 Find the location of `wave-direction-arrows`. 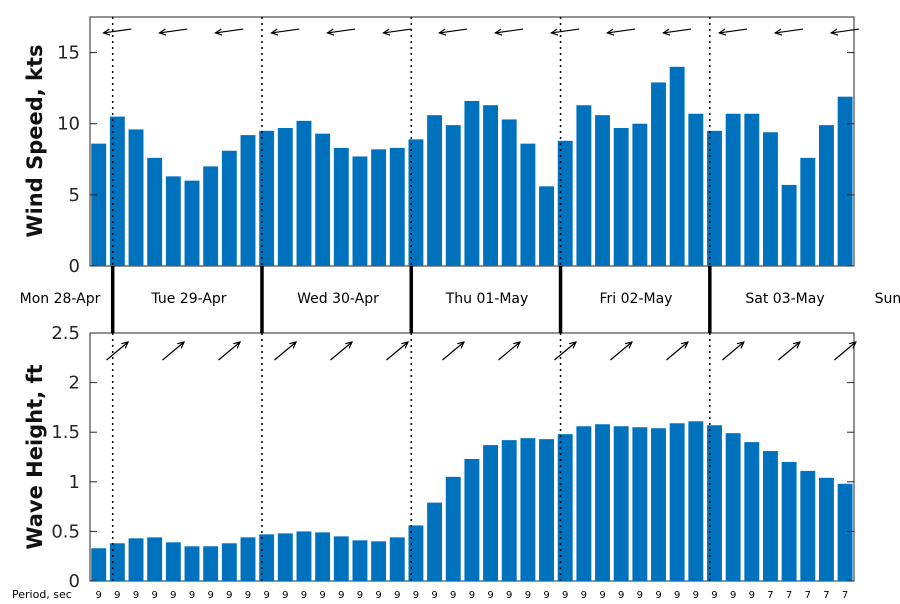

wave-direction-arrows is located at coordinates (481, 351).